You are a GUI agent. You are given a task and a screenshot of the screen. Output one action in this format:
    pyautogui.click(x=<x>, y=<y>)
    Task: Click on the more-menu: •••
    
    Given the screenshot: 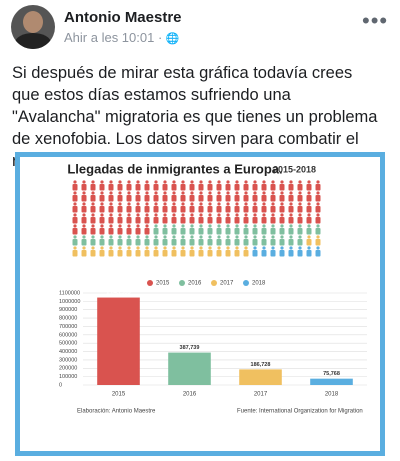 What is the action you would take?
    pyautogui.click(x=375, y=20)
    